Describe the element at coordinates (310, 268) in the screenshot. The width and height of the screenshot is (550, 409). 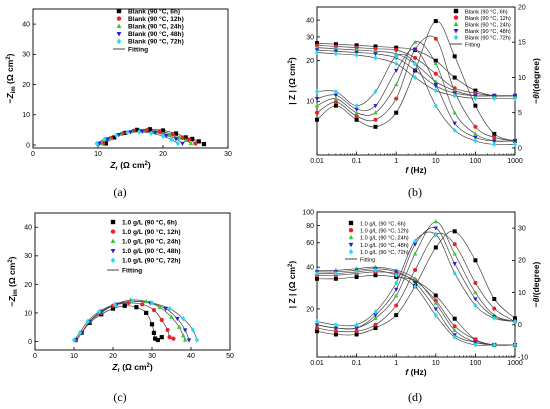
I see `d-yl-tick-1-label: 40` at that location.